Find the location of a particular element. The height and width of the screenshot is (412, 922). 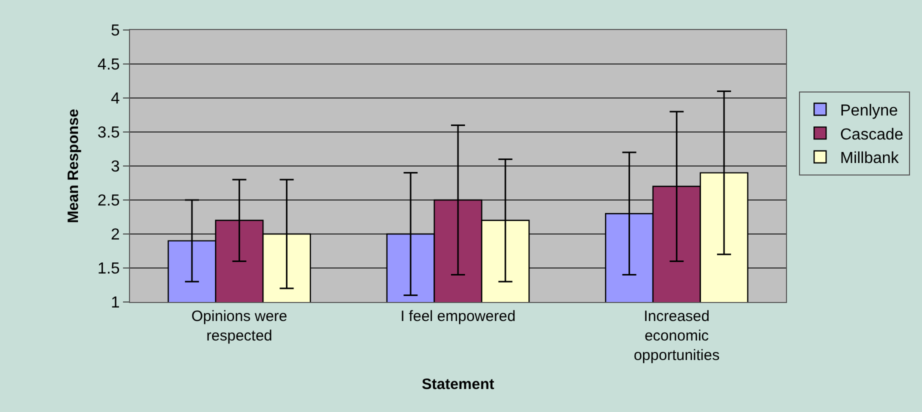

y-tick-label: 4.5 is located at coordinates (109, 65).